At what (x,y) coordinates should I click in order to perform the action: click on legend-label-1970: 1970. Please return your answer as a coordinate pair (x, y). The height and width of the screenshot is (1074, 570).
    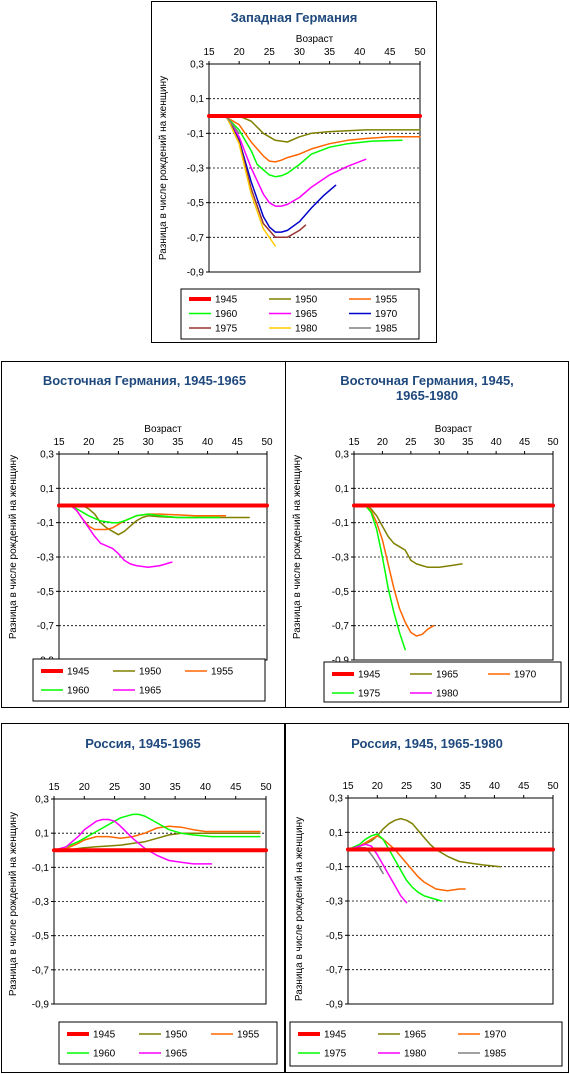
    Looking at the image, I should click on (495, 1035).